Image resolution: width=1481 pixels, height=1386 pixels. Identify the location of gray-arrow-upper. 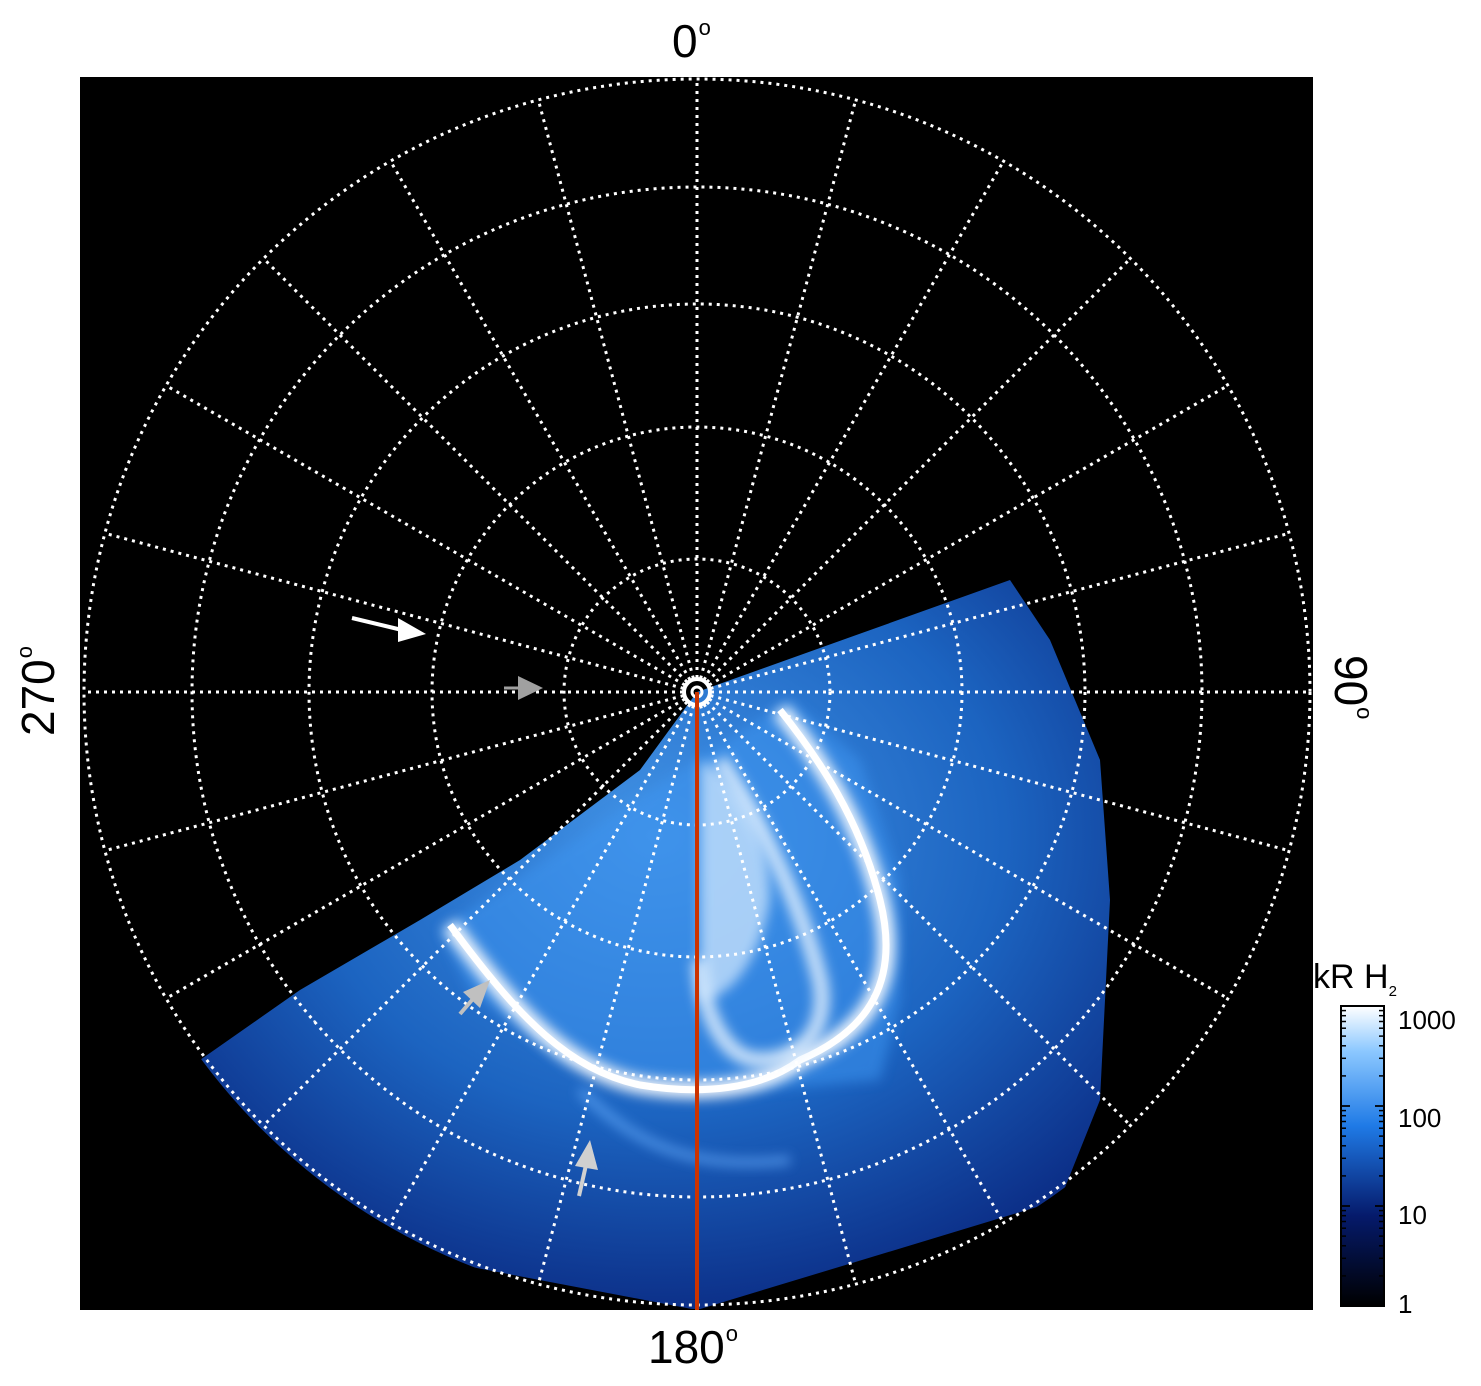
(523, 688).